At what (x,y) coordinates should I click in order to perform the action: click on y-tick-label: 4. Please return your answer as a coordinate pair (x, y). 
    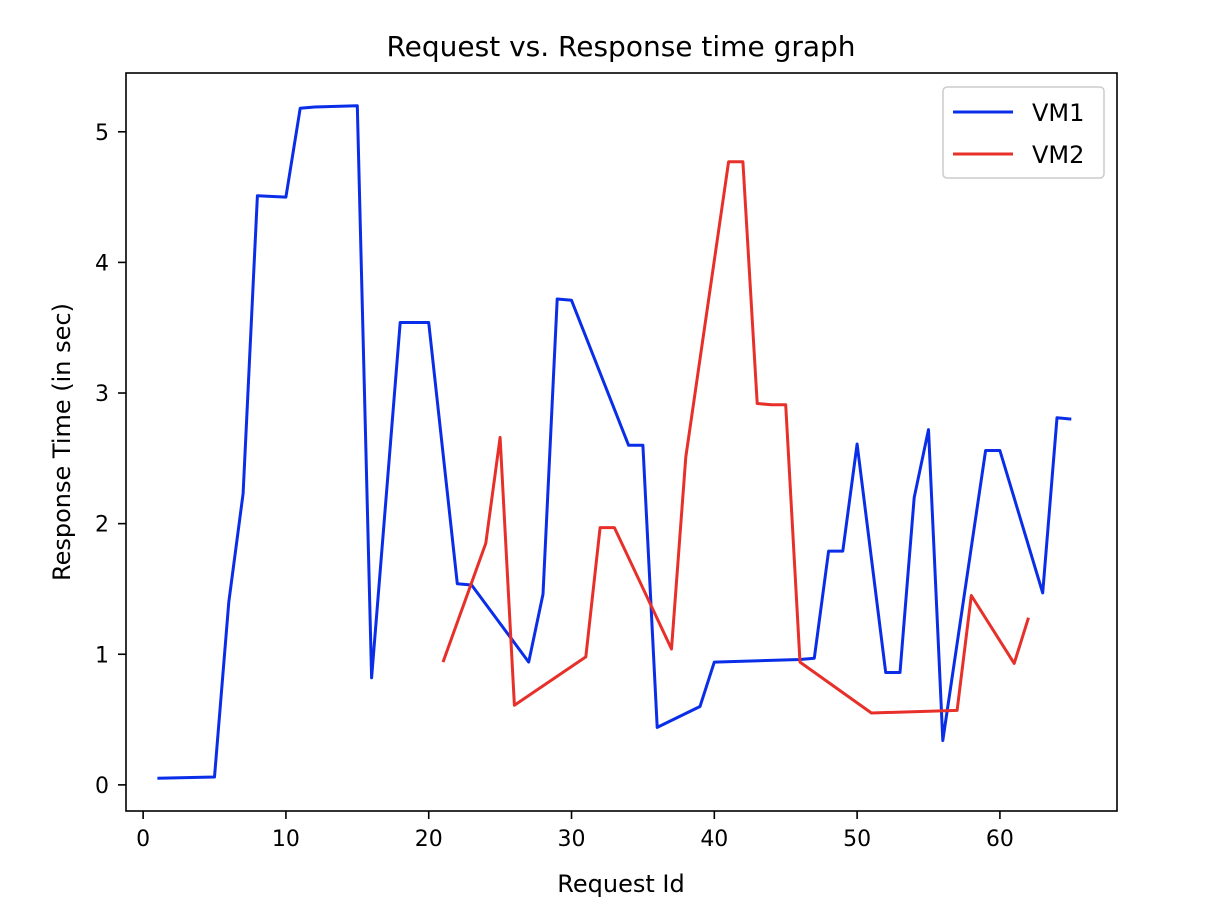
    Looking at the image, I should click on (102, 263).